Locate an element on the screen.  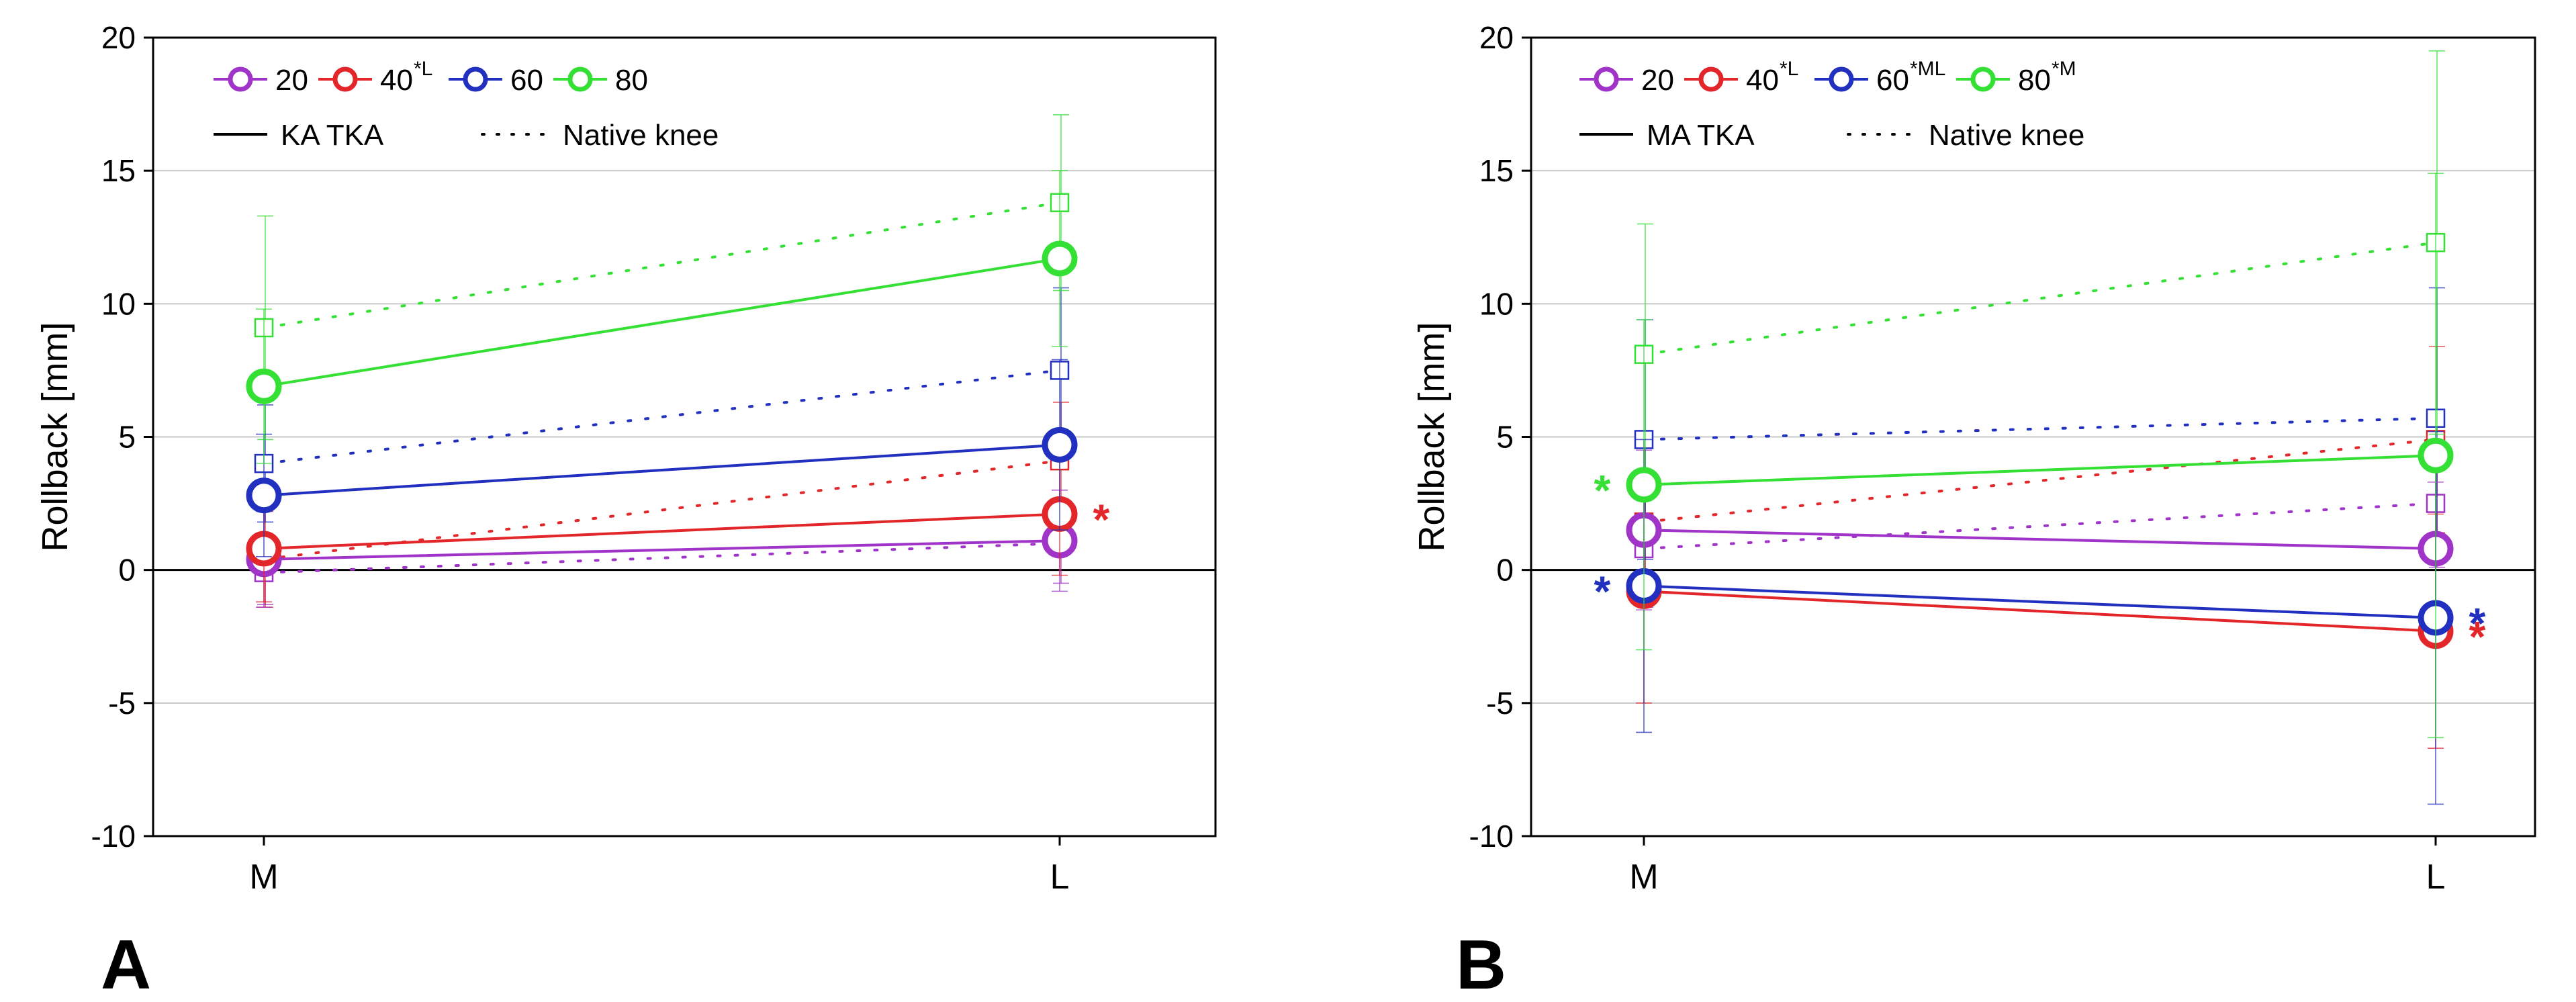
panel-label-a: A is located at coordinates (126, 964).